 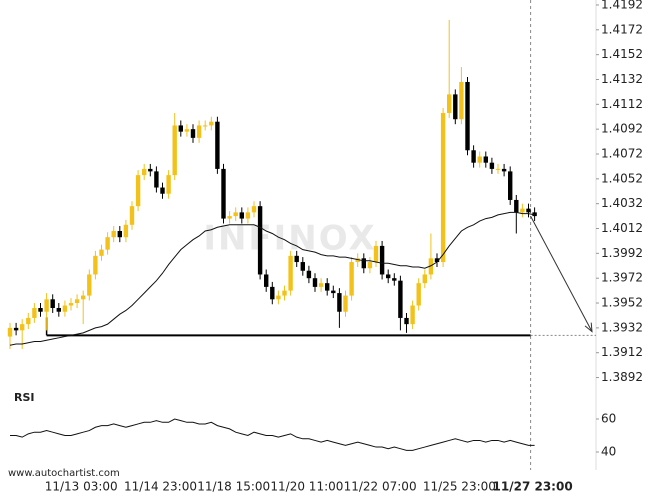 I want to click on rsi-line, so click(x=272, y=434).